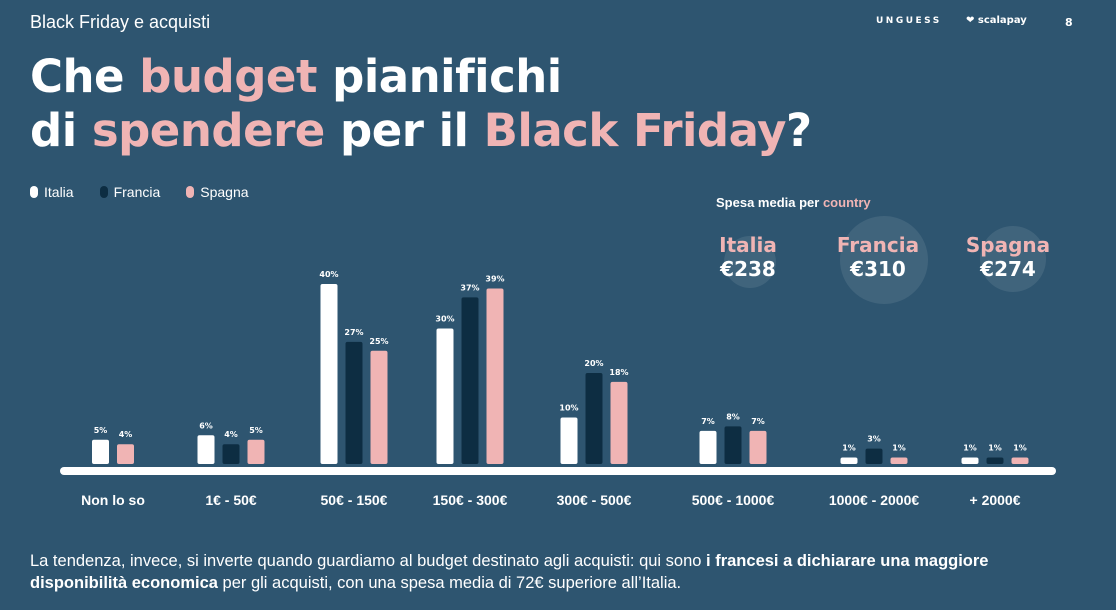 This screenshot has height=610, width=1116. Describe the element at coordinates (769, 202) in the screenshot. I see `average-title-text: Spesa media per` at that location.